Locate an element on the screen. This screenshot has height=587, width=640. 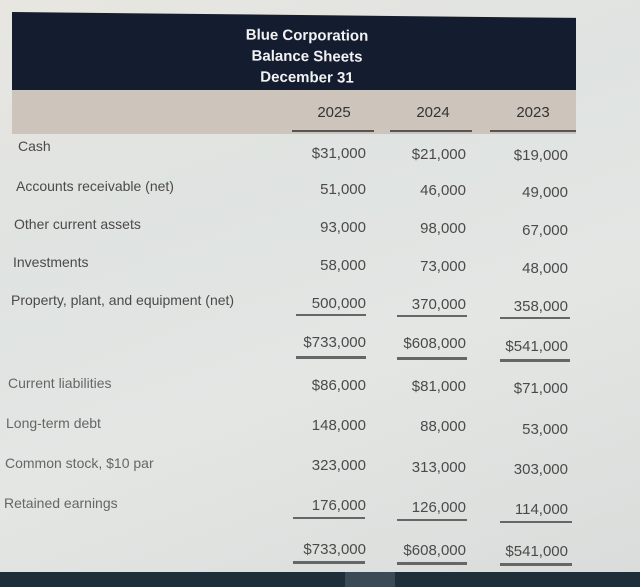
cell-re-2023: 114,000 is located at coordinates (541, 509).